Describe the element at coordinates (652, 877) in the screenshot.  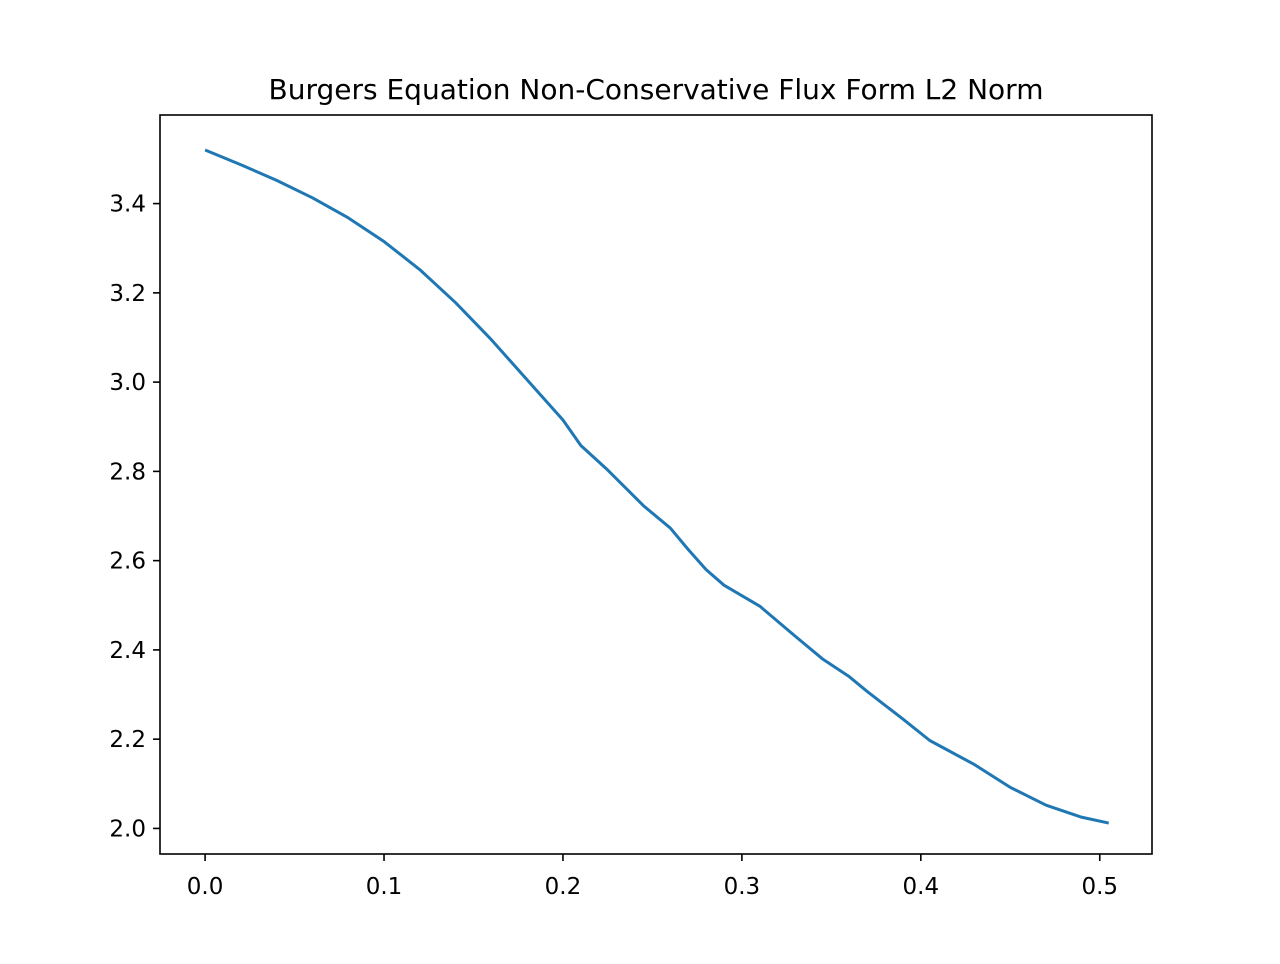
I see `x-axis-ticks: 0.0 0.1 0.2 0.3 0.4 0.5` at that location.